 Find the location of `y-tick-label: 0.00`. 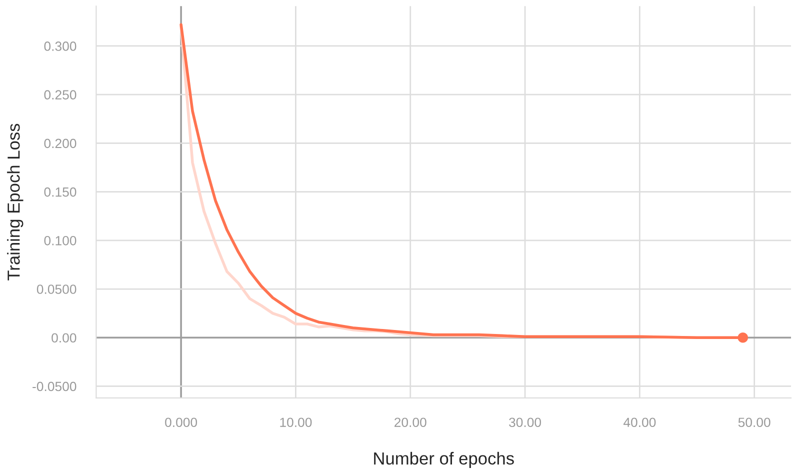

y-tick-label: 0.00 is located at coordinates (64, 338).